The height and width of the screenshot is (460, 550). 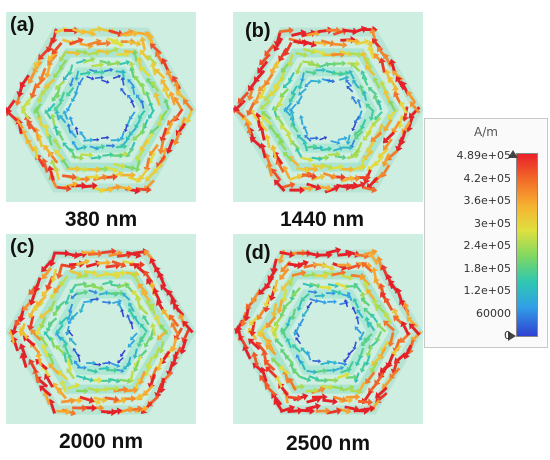 I want to click on field-panel-b: (b), so click(x=328, y=107).